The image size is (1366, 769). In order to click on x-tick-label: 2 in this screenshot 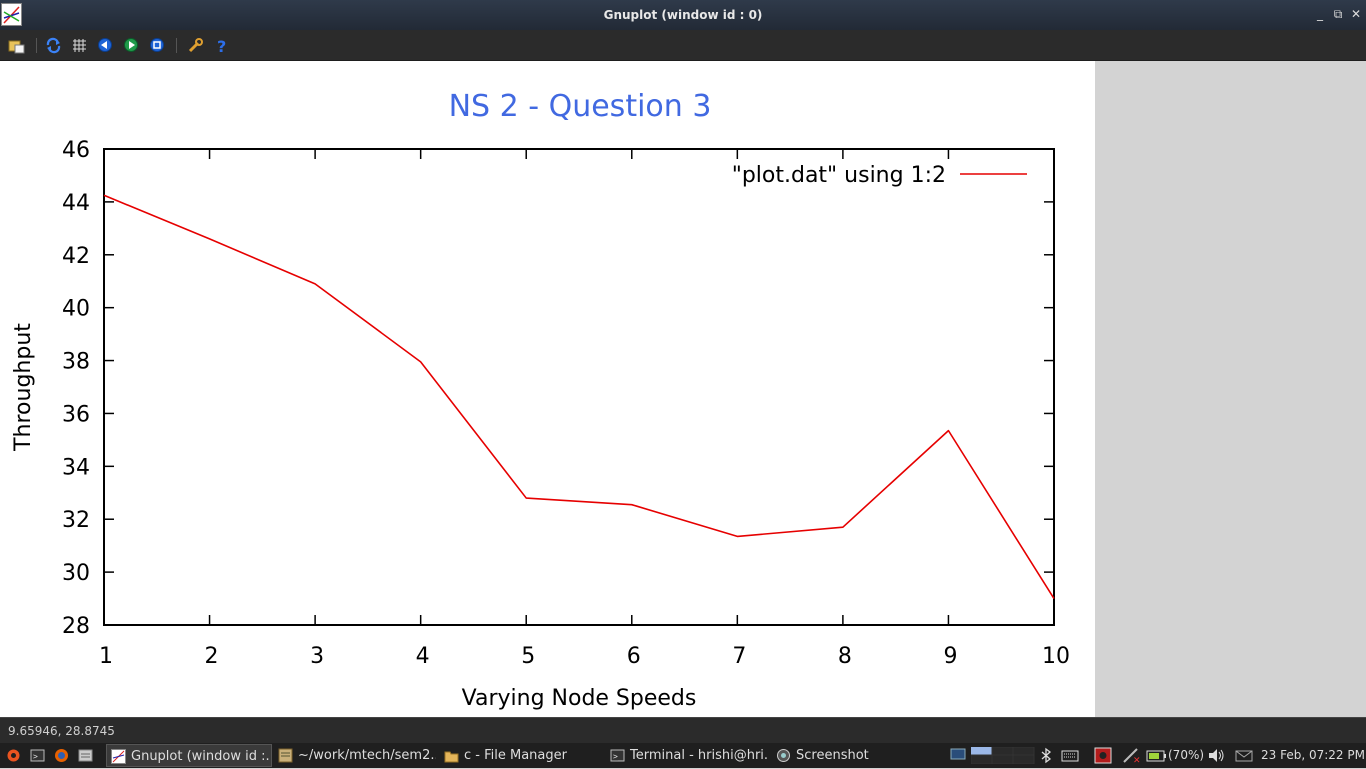, I will do `click(212, 656)`.